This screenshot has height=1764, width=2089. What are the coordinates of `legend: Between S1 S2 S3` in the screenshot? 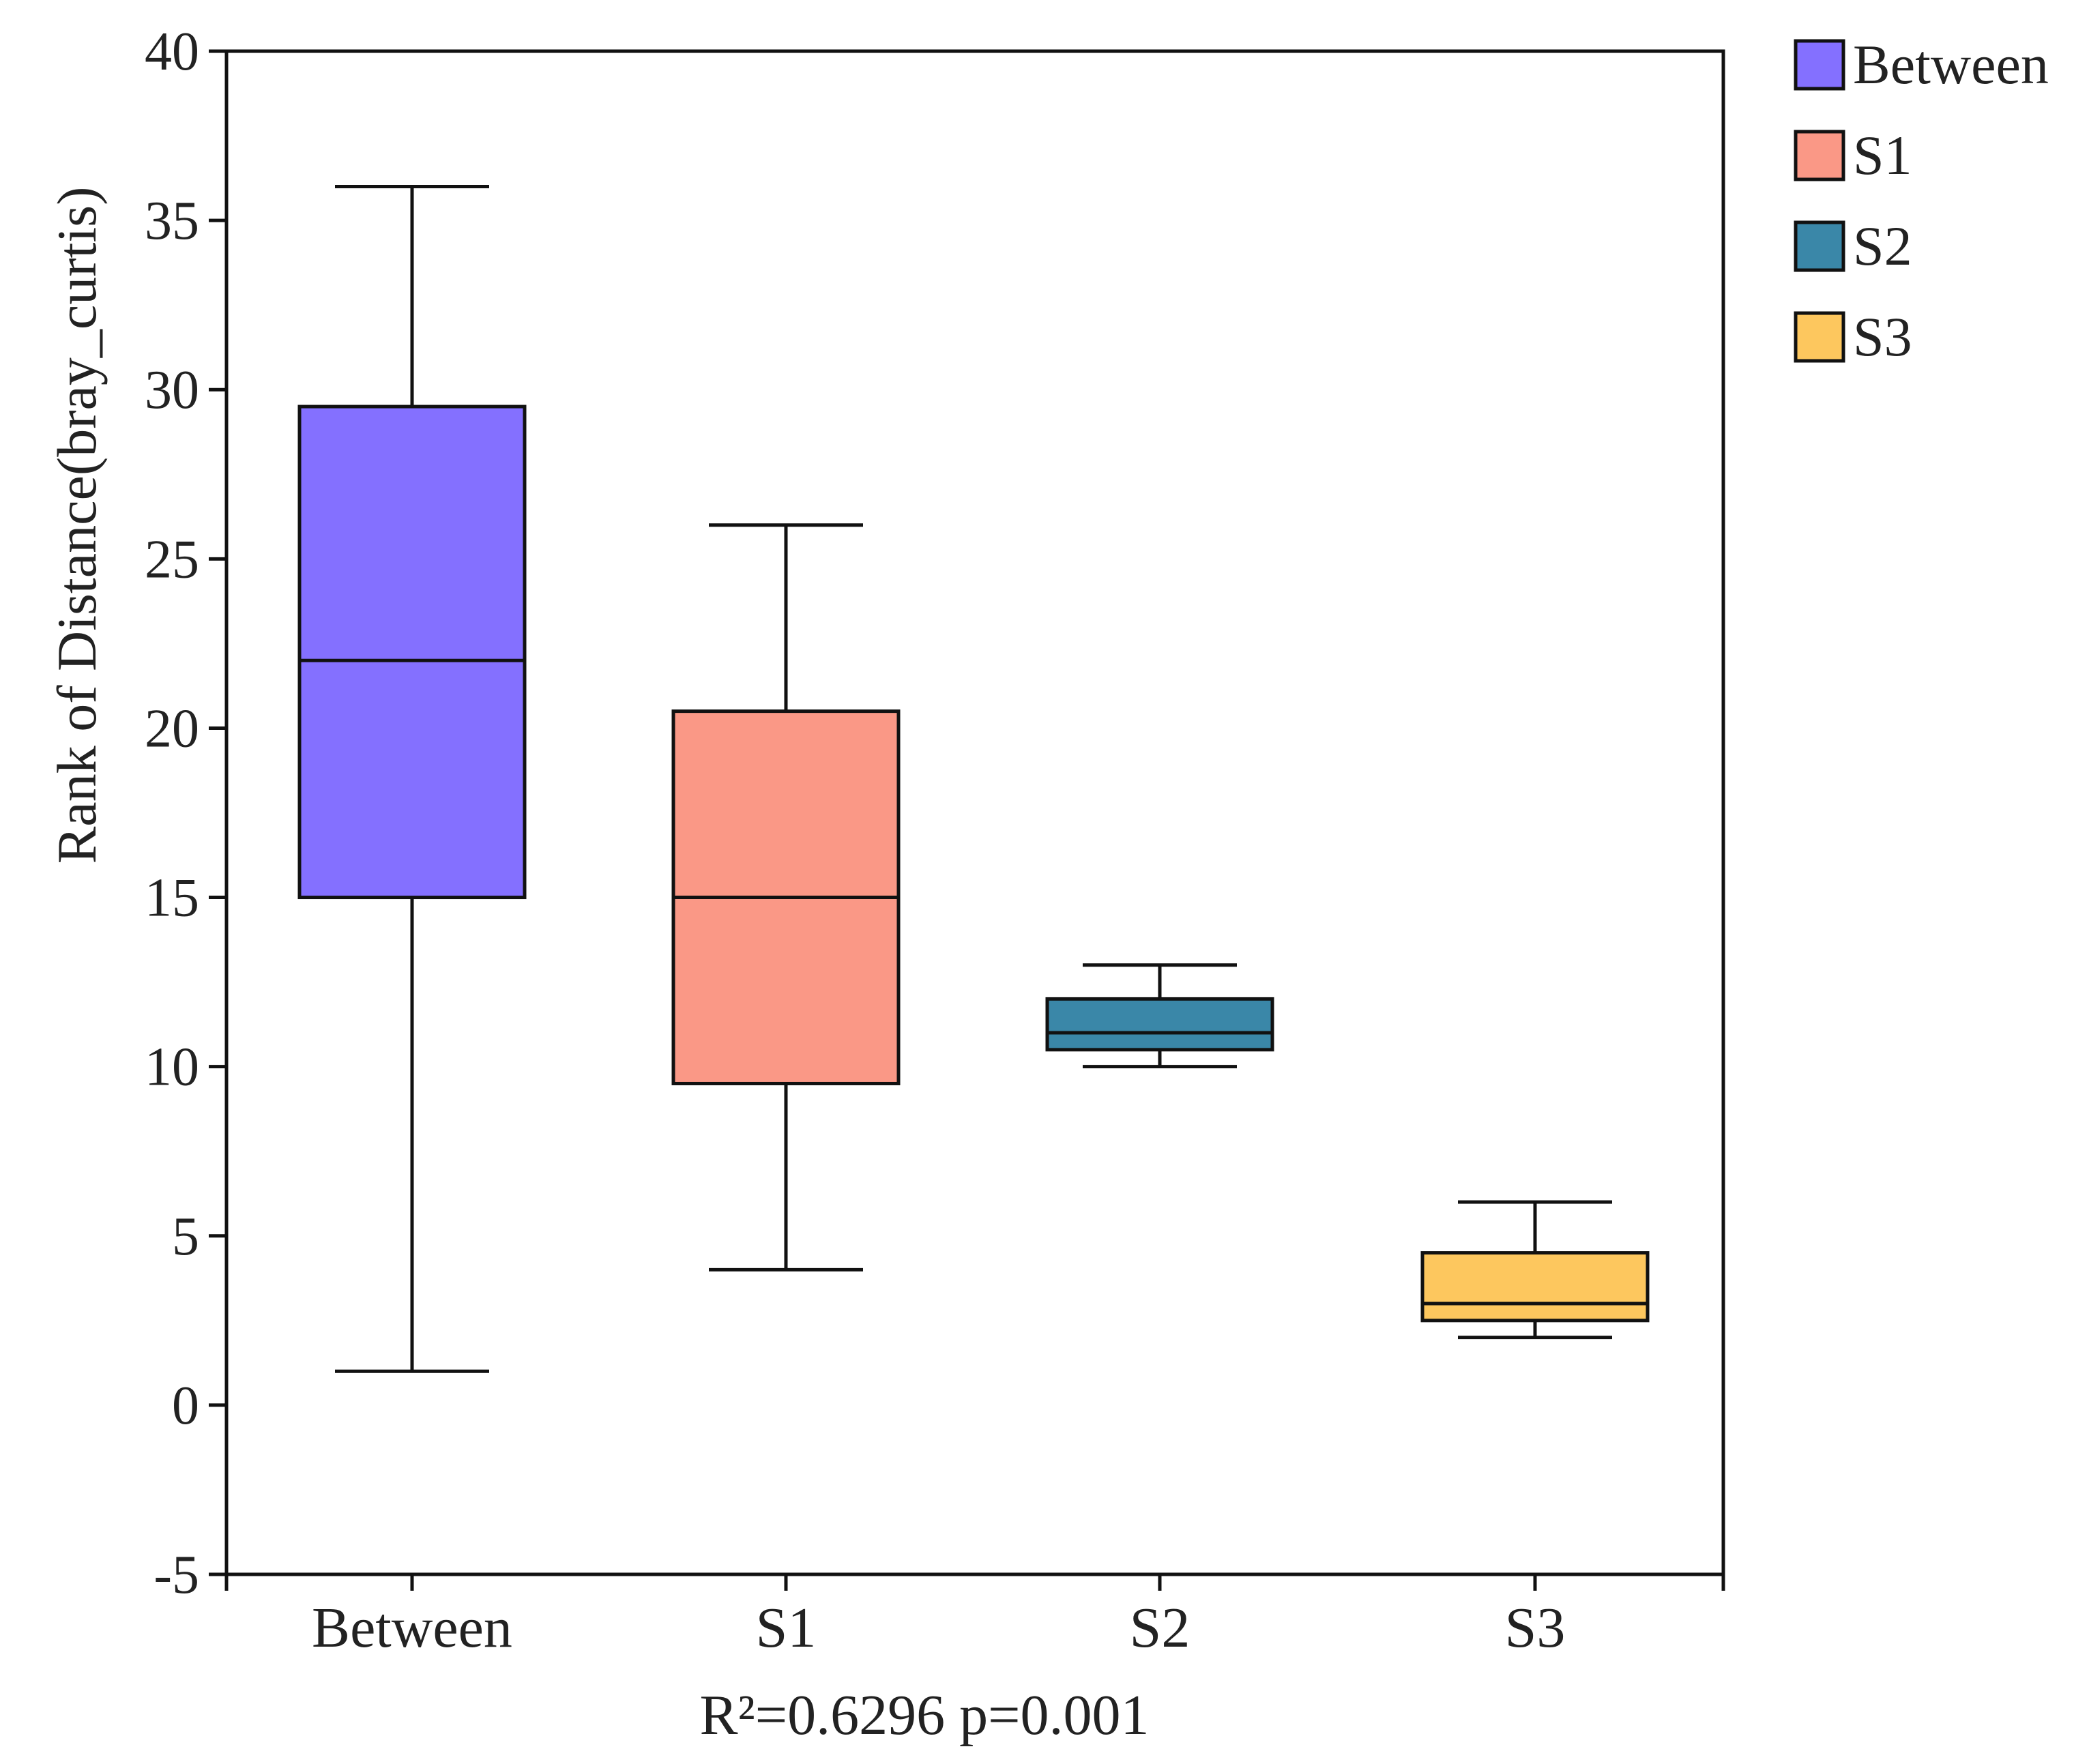 It's located at (1921, 201).